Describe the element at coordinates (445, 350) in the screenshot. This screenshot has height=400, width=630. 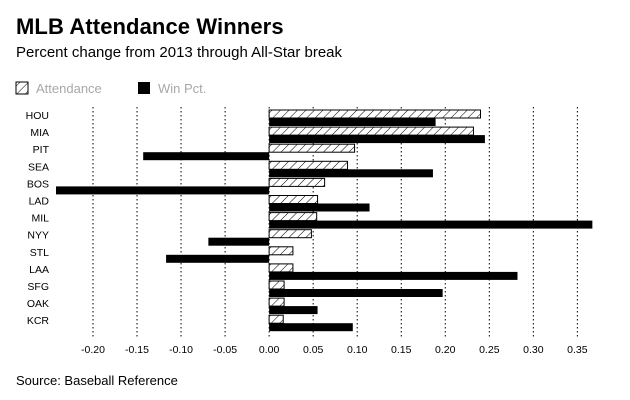
I see `x-tick-label: 0.20` at that location.